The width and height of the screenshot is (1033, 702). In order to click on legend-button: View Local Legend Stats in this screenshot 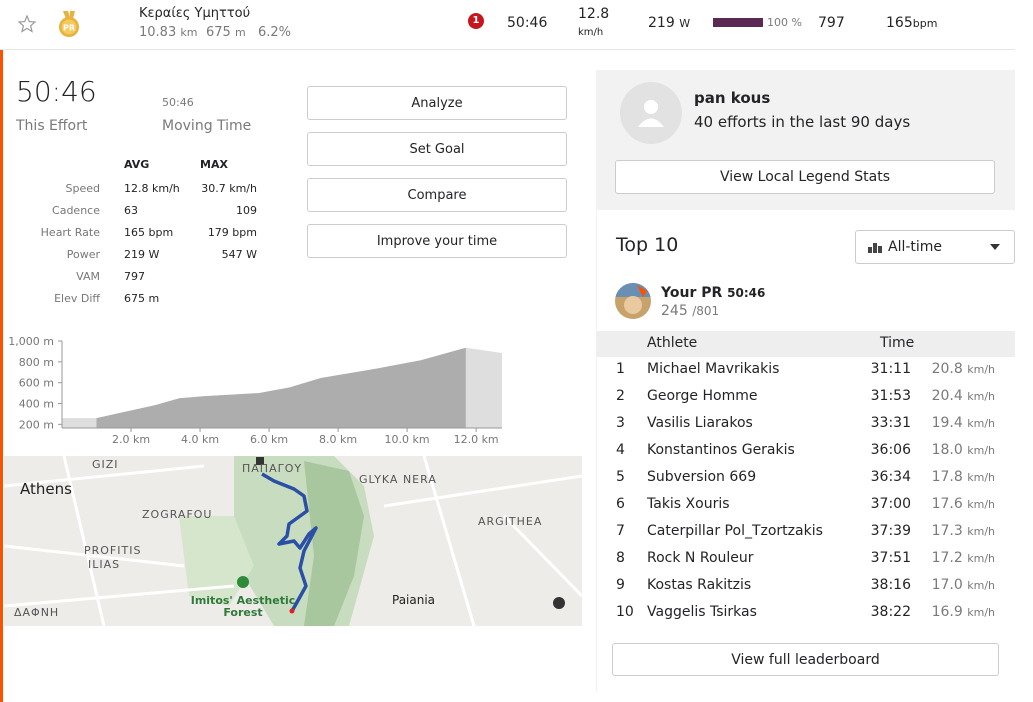, I will do `click(805, 177)`.